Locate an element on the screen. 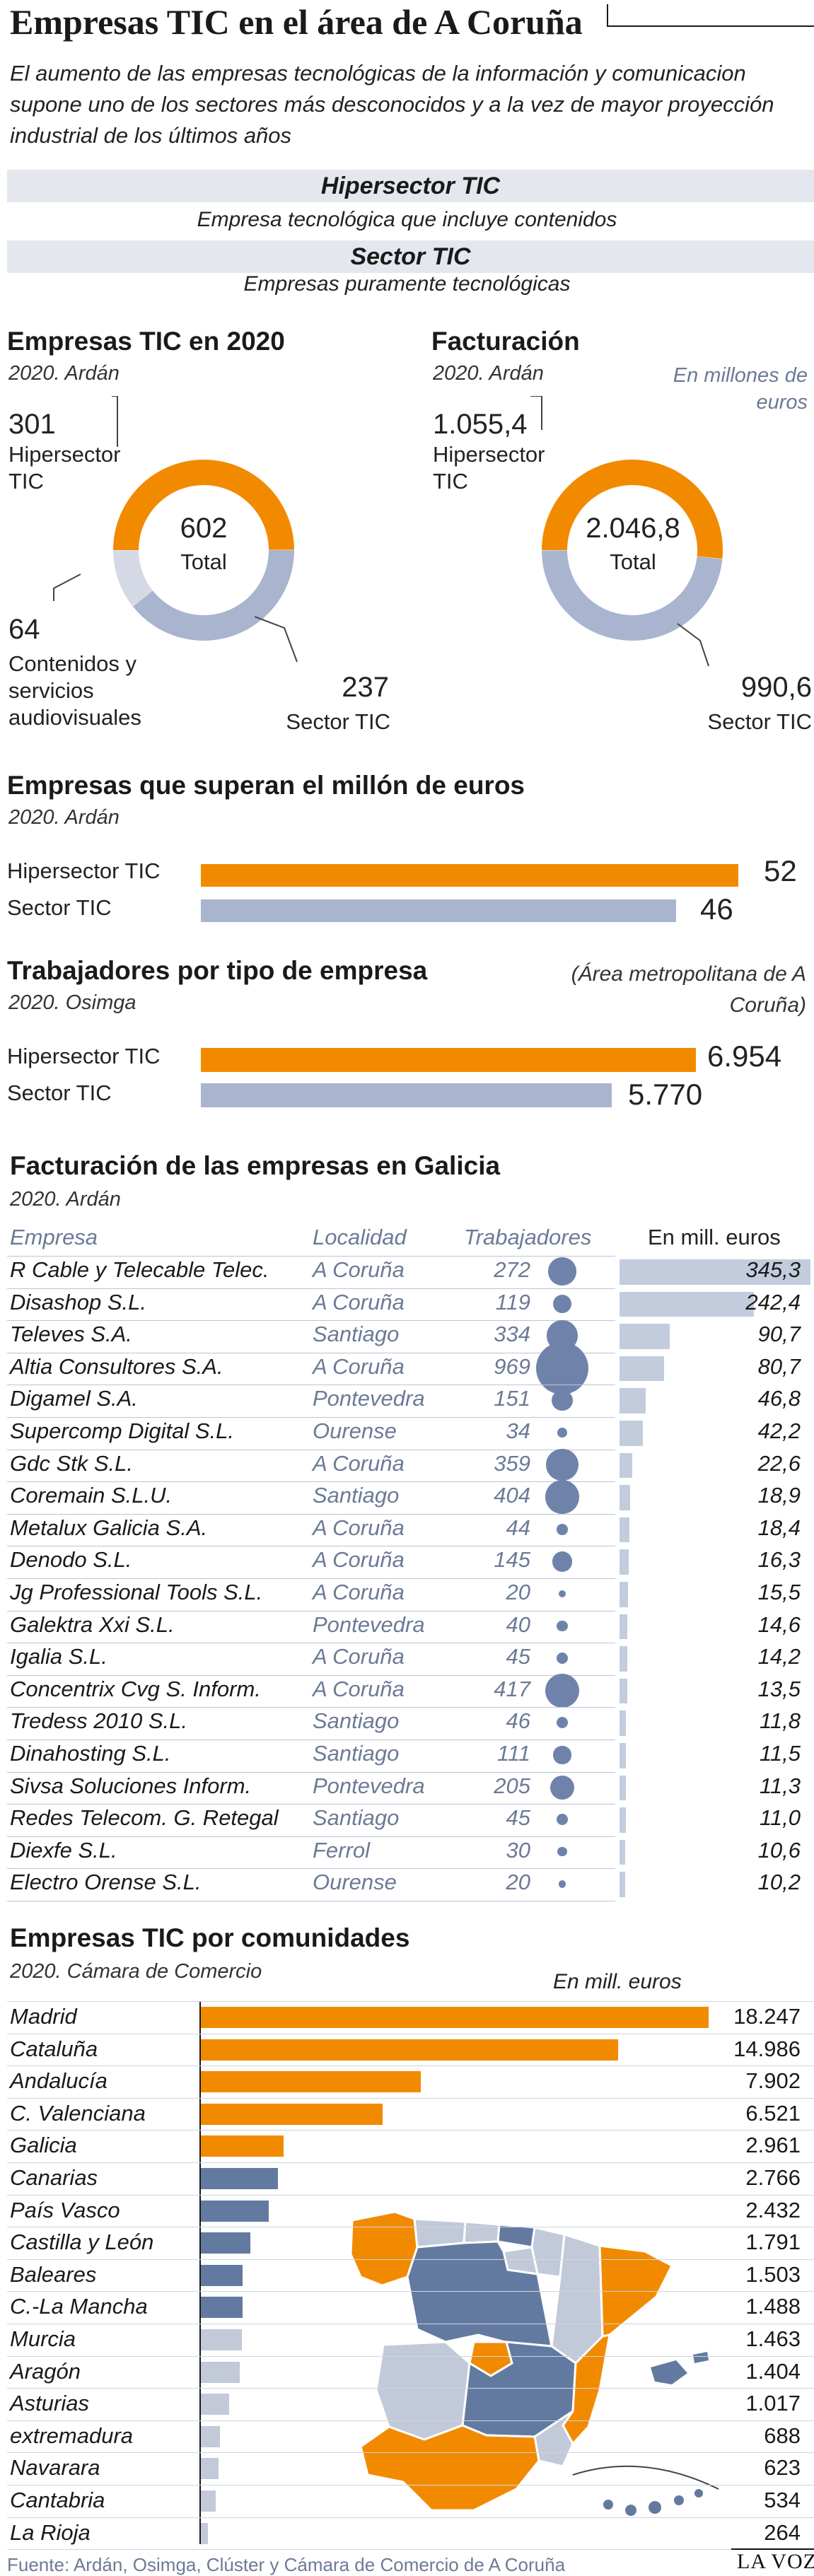  donut-revenue-label-sector: Sector TIC is located at coordinates (759, 721).